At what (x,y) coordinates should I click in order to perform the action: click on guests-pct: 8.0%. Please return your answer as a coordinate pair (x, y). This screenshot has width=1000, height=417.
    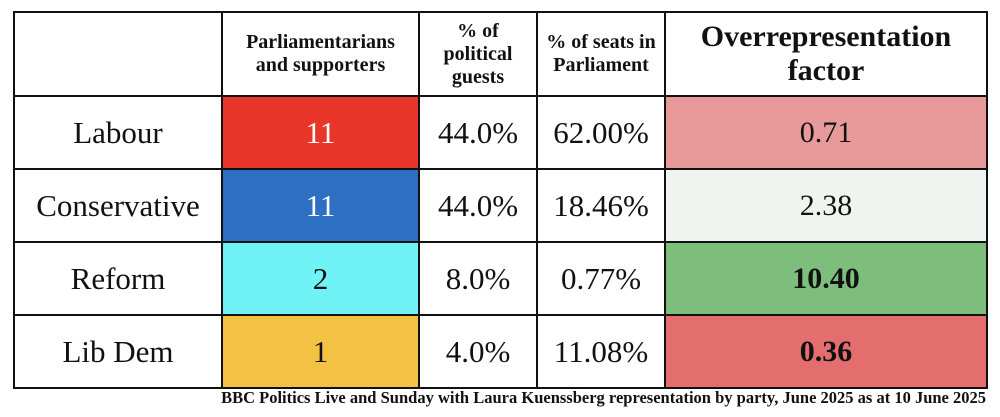
    Looking at the image, I should click on (478, 278).